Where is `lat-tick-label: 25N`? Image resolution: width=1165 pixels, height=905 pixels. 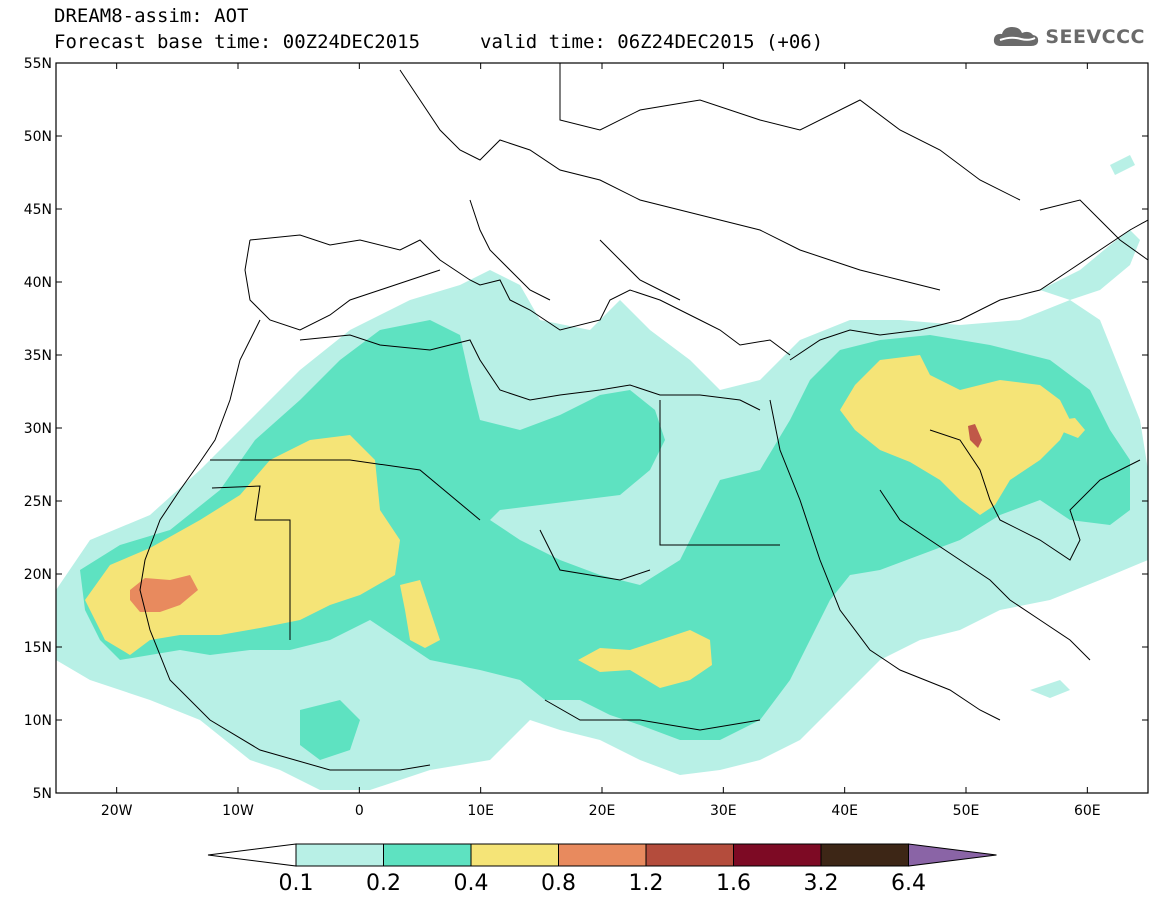
lat-tick-label: 25N is located at coordinates (38, 502).